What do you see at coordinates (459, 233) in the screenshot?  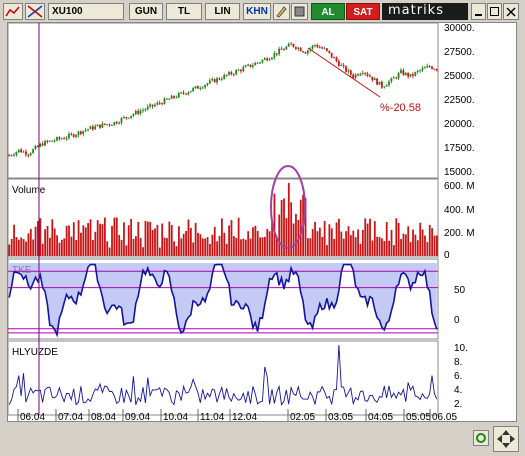 I see `volume-ylabel-2: 200. M` at bounding box center [459, 233].